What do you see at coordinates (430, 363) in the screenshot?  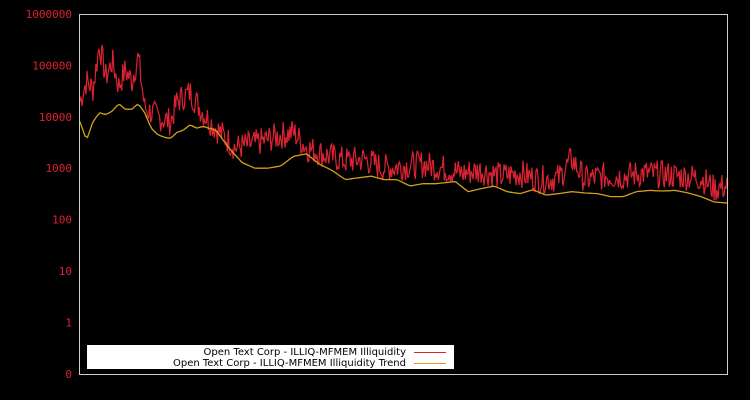 I see `legend-swatch-trend` at bounding box center [430, 363].